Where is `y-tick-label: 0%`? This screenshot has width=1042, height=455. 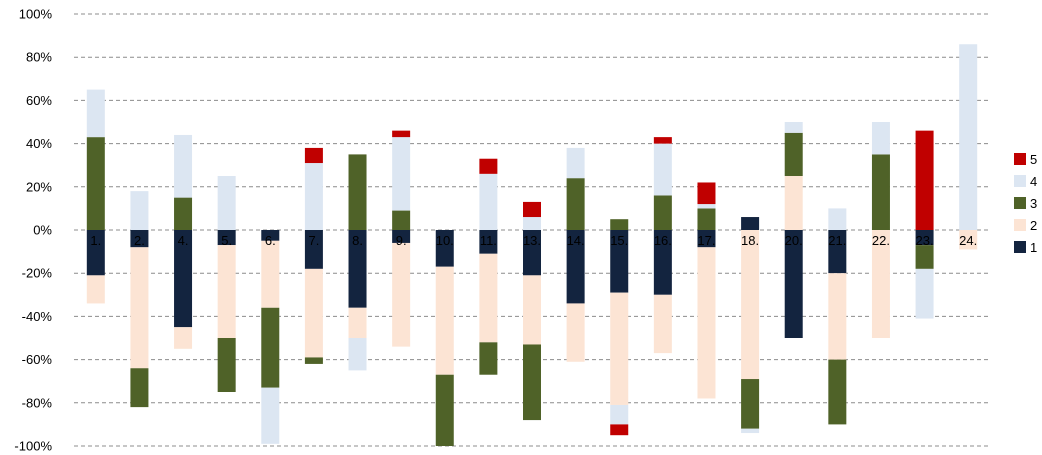
y-tick-label: 0% is located at coordinates (42, 230).